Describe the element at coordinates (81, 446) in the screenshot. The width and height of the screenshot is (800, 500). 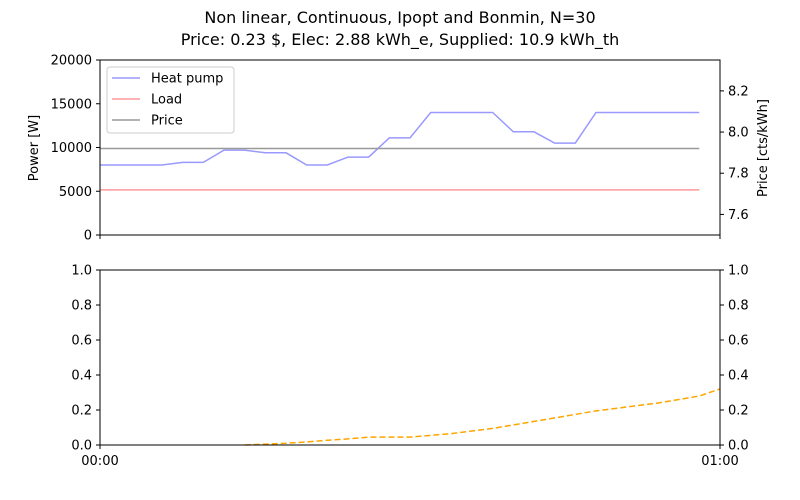
I see `ytick-label: 0.0` at that location.